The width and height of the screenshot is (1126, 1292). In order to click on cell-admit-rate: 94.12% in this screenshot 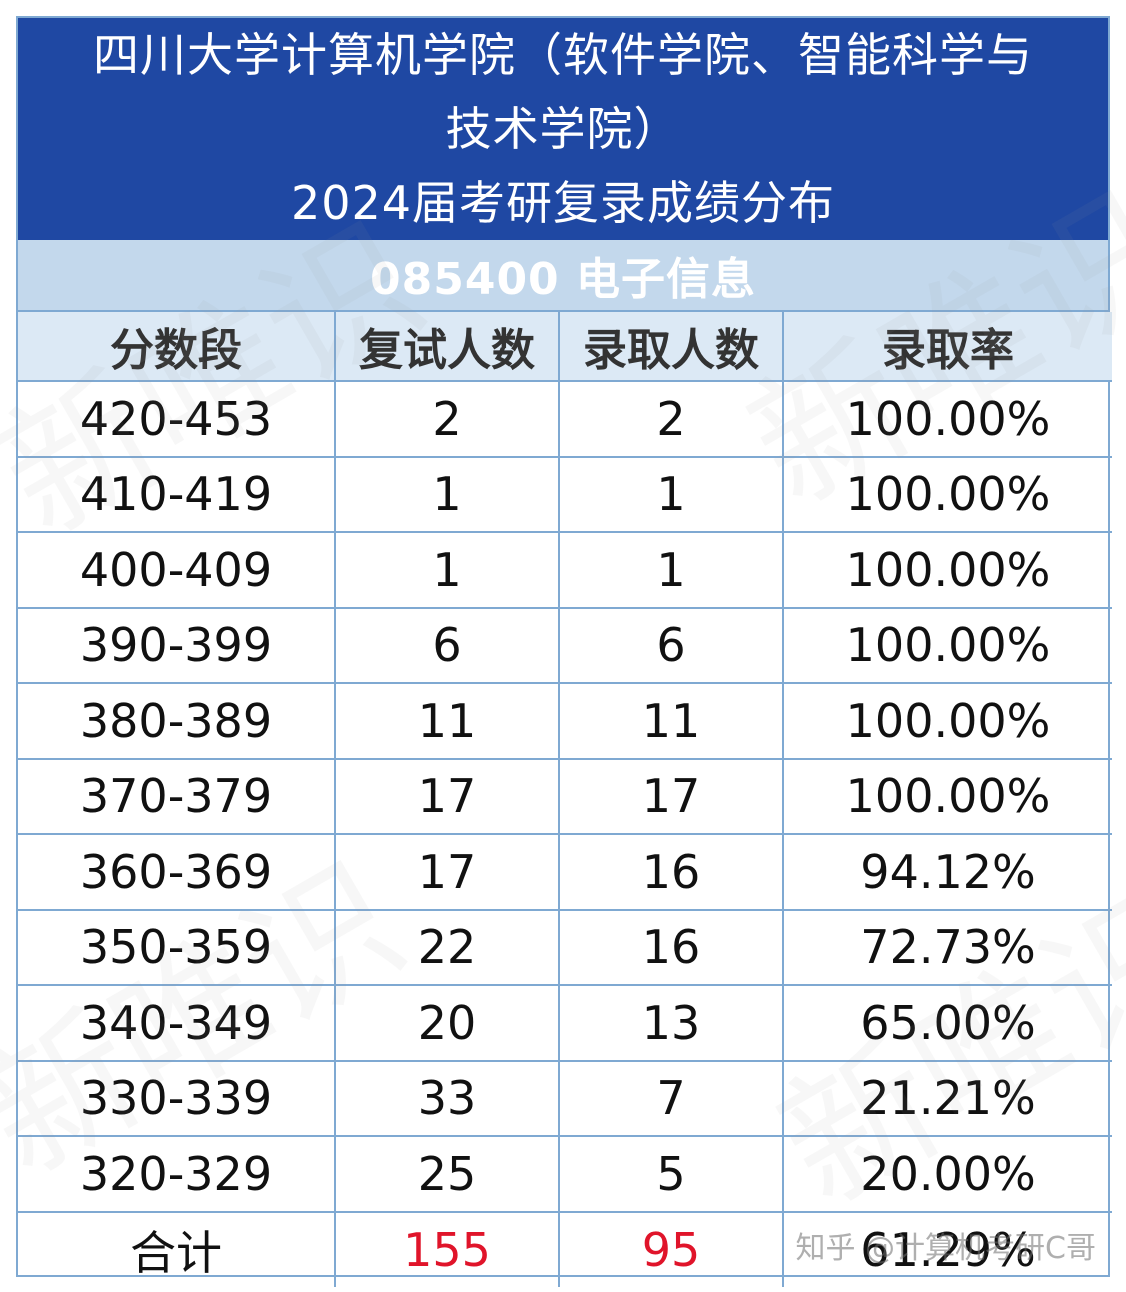, I will do `click(947, 872)`.